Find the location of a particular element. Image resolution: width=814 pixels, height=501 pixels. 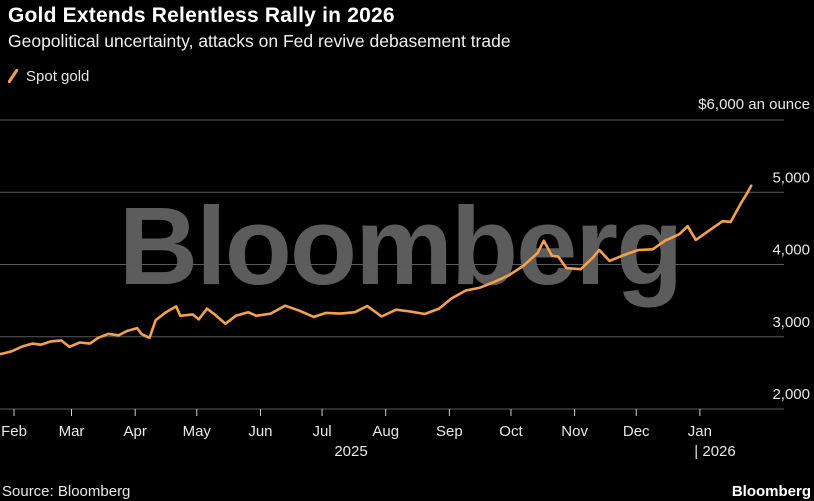

x-tick-label: Sep is located at coordinates (449, 431).